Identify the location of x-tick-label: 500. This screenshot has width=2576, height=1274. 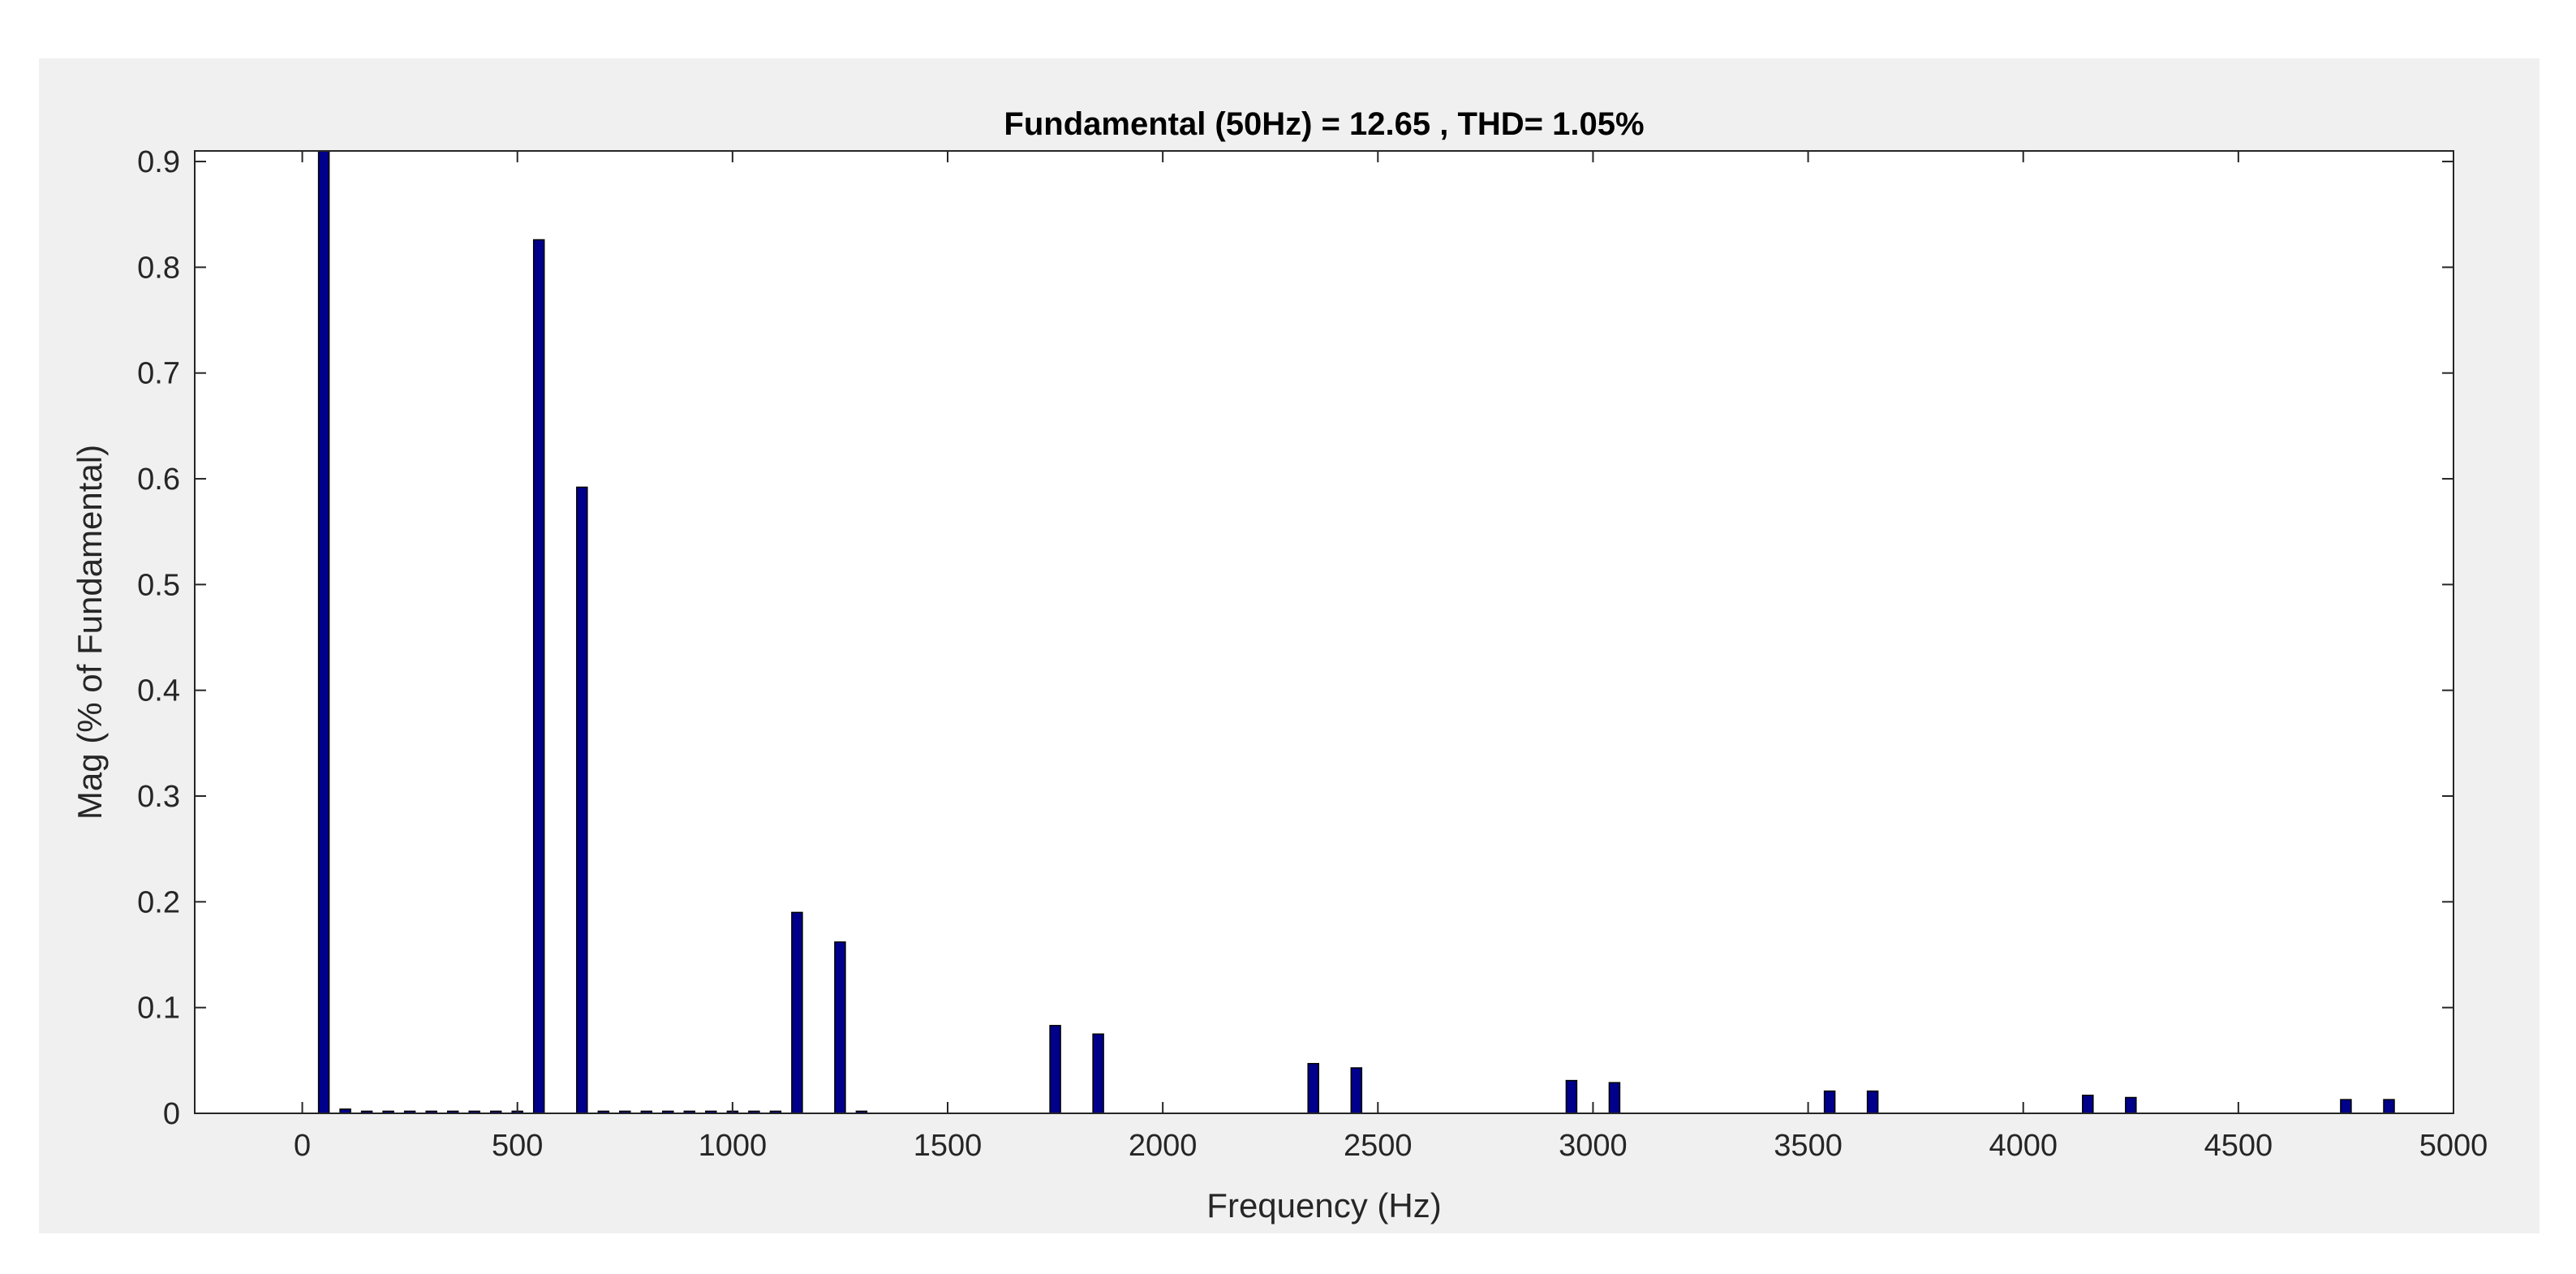
(517, 1146).